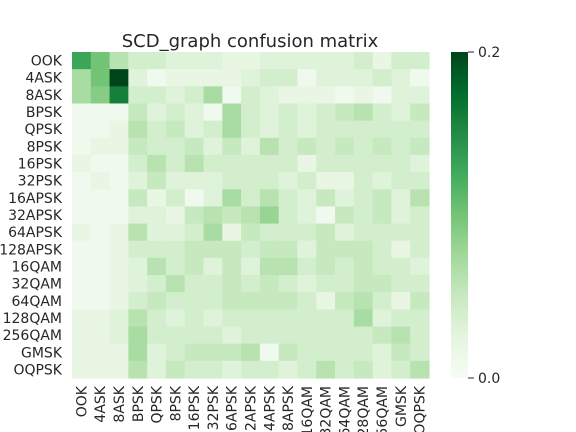  What do you see at coordinates (40, 165) in the screenshot?
I see `y-tick-label: 16PSK` at bounding box center [40, 165].